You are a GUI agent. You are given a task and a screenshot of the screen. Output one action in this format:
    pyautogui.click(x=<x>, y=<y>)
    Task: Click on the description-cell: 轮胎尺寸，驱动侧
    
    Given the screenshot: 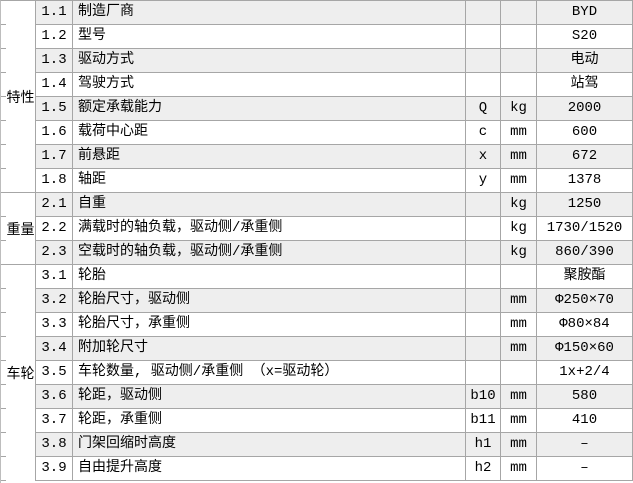 What is the action you would take?
    pyautogui.click(x=268, y=300)
    